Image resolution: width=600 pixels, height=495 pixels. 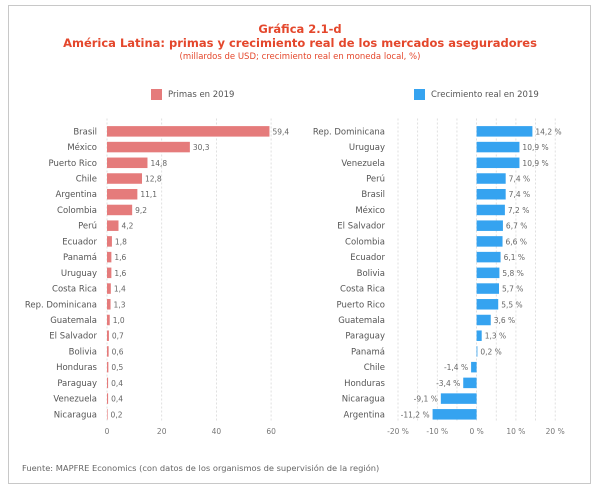 What do you see at coordinates (495, 336) in the screenshot?
I see `data-label: 1,3 %` at bounding box center [495, 336].